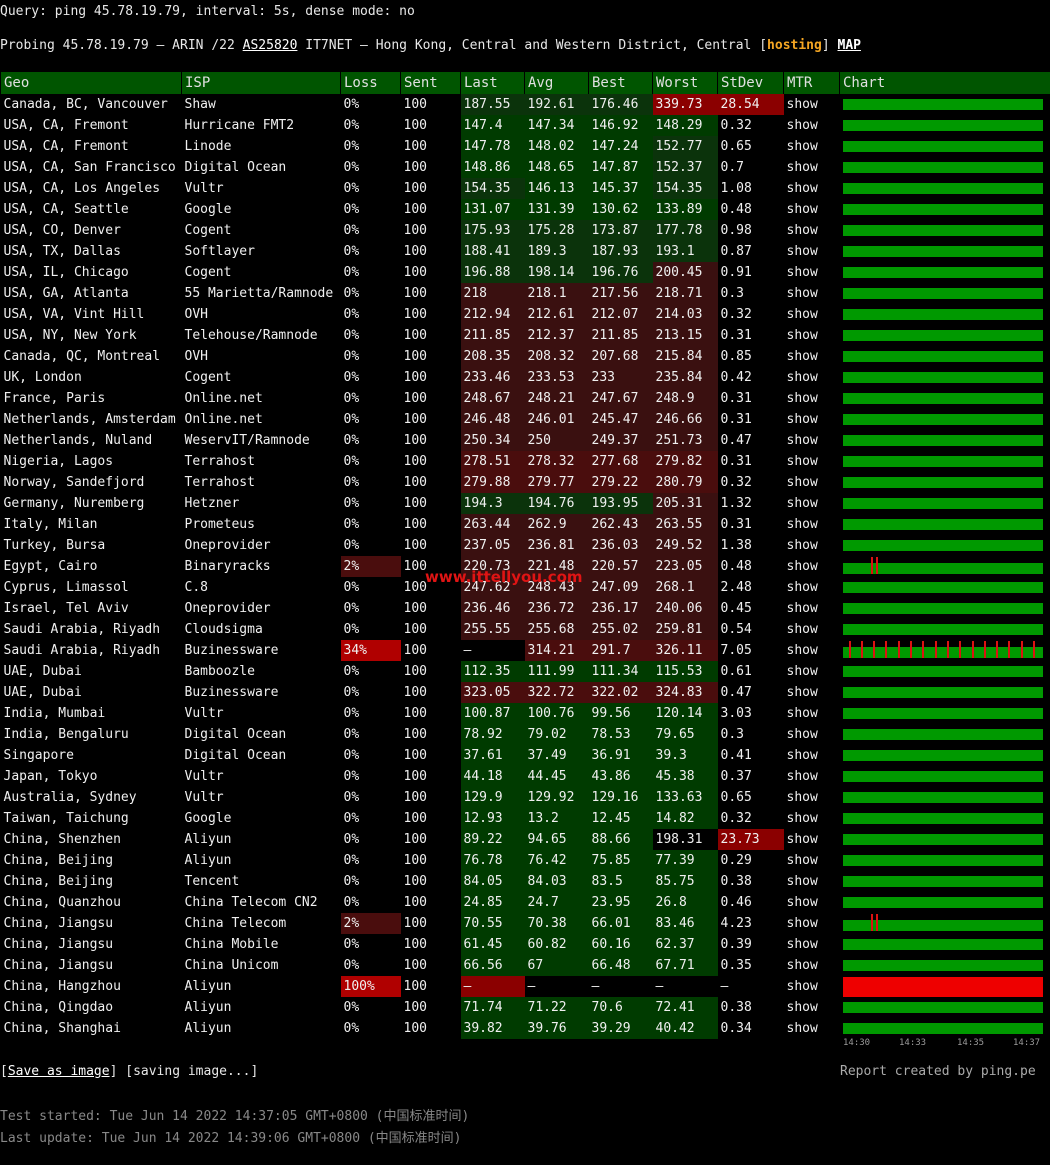 Image resolution: width=1050 pixels, height=1165 pixels. Describe the element at coordinates (492, 629) in the screenshot. I see `last-cell: 255.55` at that location.